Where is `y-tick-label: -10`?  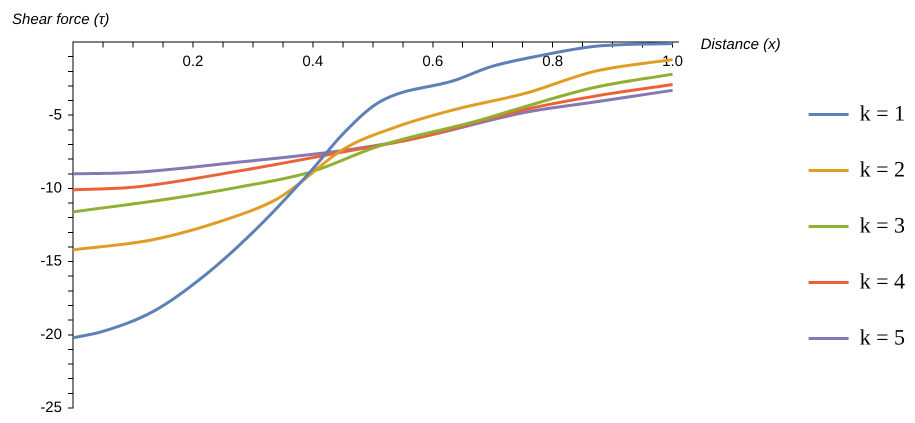
y-tick-label: -10 is located at coordinates (51, 188).